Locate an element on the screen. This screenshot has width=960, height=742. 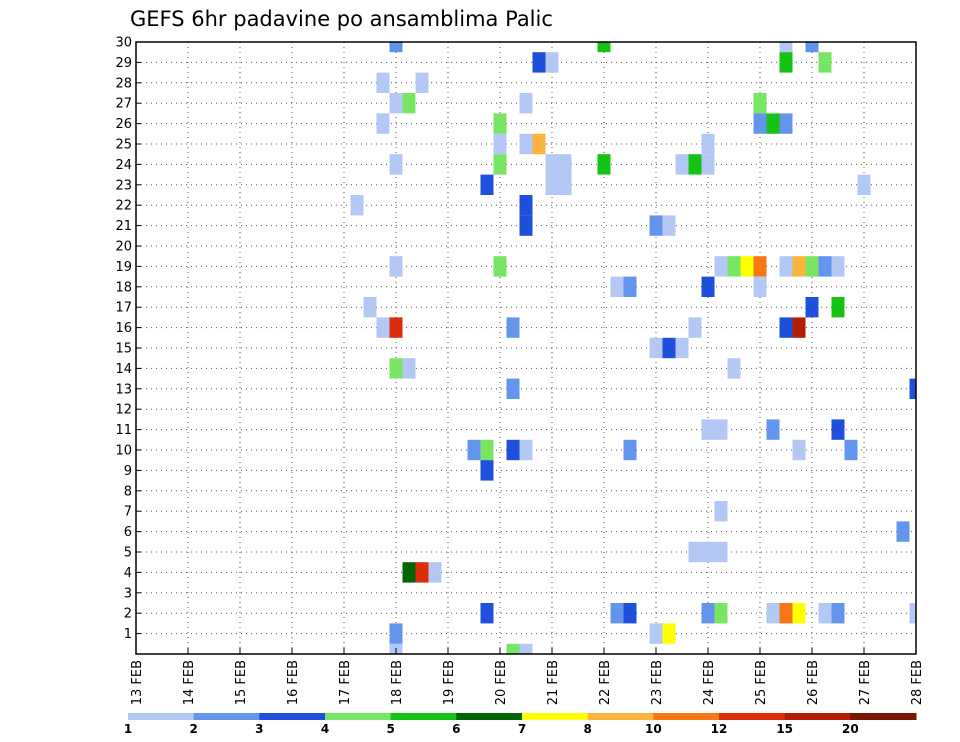
legend-label: 3 is located at coordinates (259, 729).